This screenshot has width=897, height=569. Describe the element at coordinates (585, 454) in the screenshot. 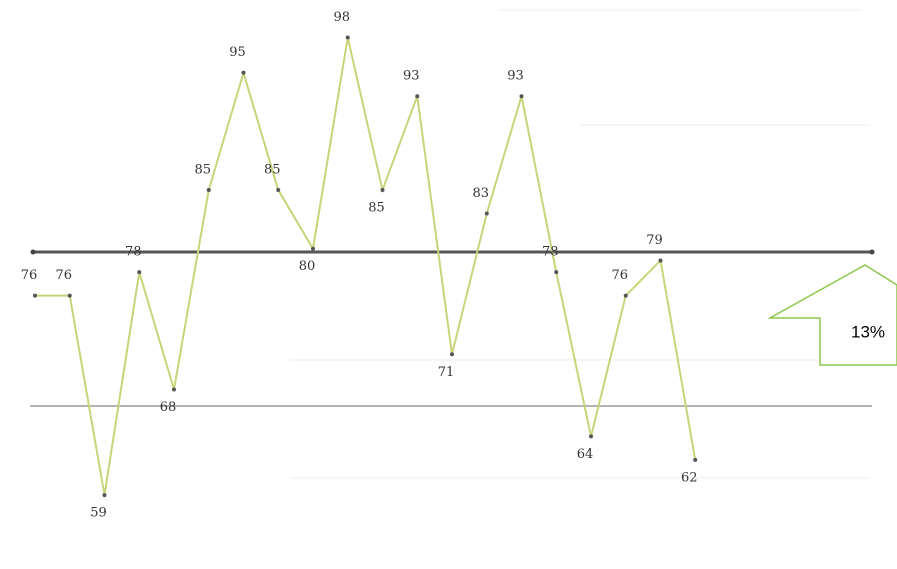

I see `data-label: 64` at that location.